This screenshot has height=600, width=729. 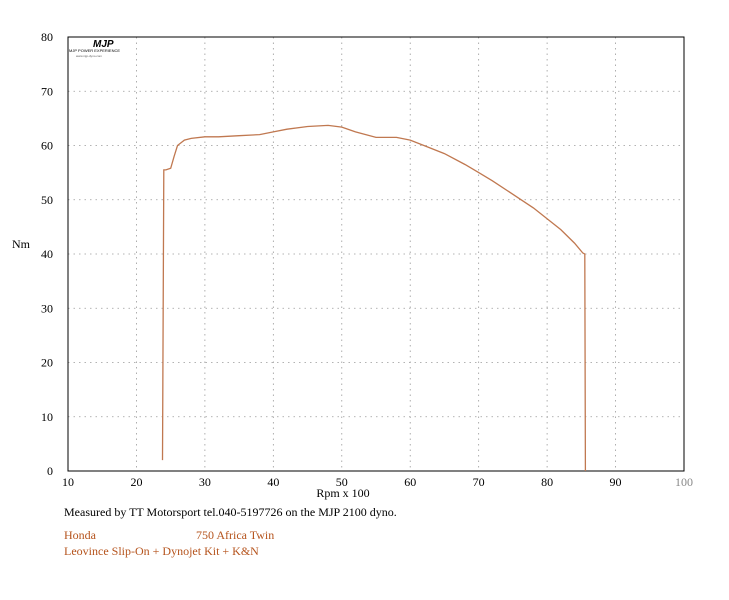 I want to click on x-tick-label: 50, so click(x=342, y=482).